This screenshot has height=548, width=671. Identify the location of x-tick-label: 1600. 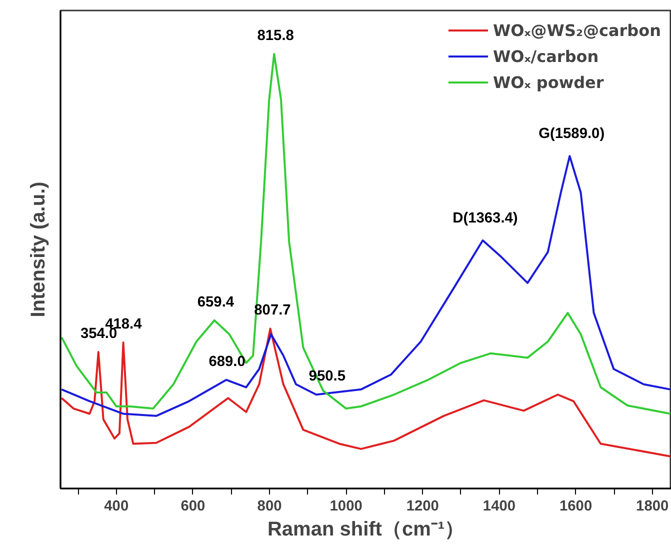
(575, 506).